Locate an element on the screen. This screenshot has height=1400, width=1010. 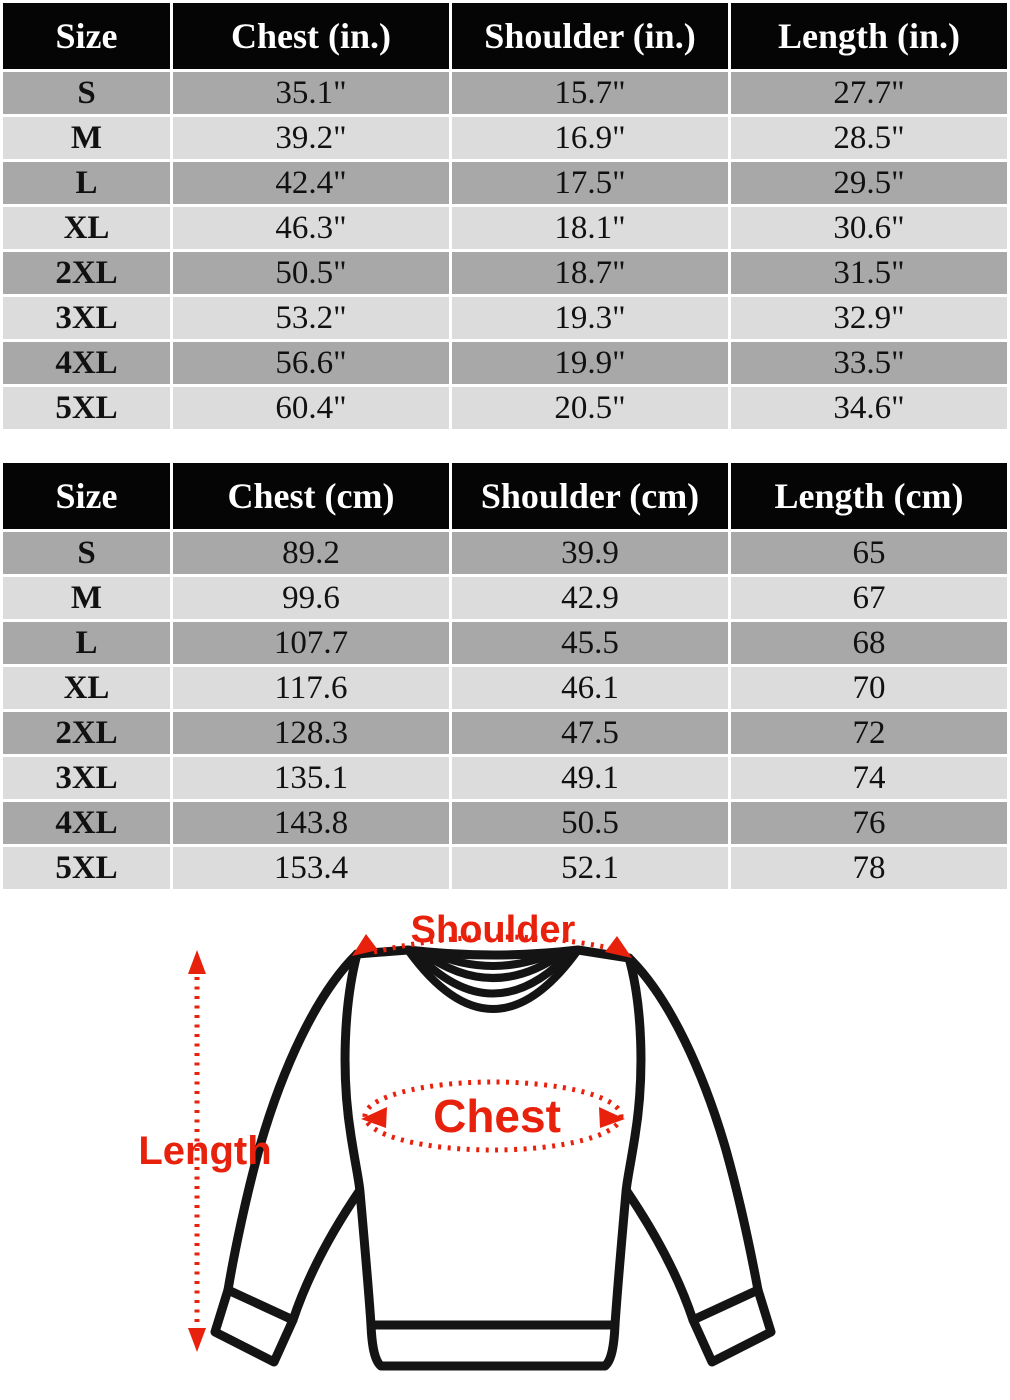
shoulder-cell: 49.1 is located at coordinates (590, 778).